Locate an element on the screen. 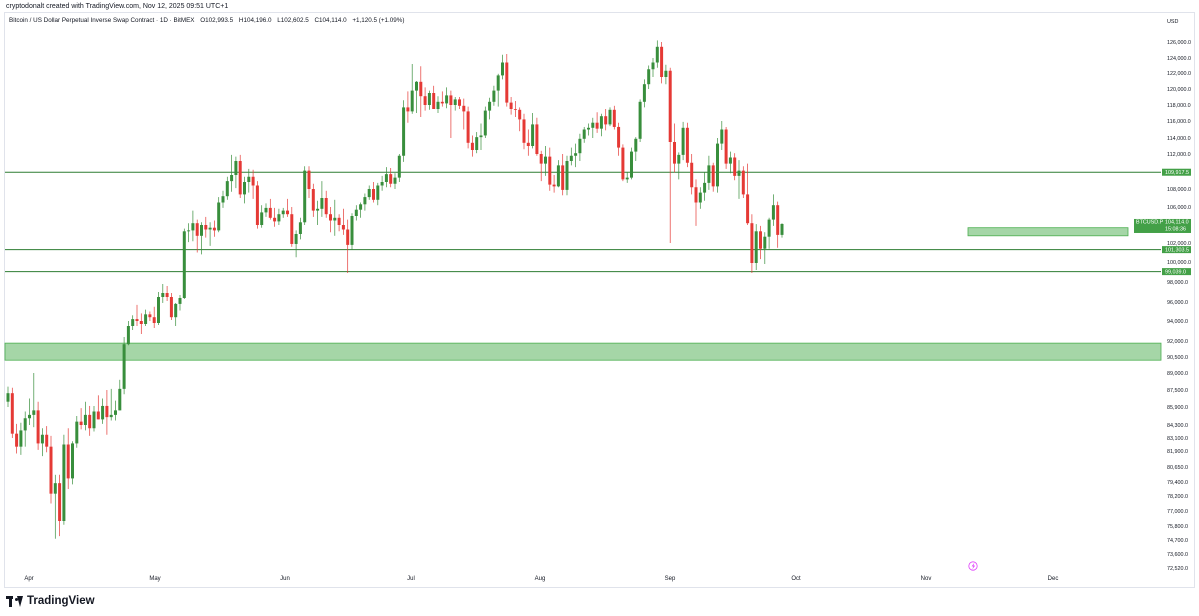  y-tick-label: 116,000.0 is located at coordinates (1179, 122).